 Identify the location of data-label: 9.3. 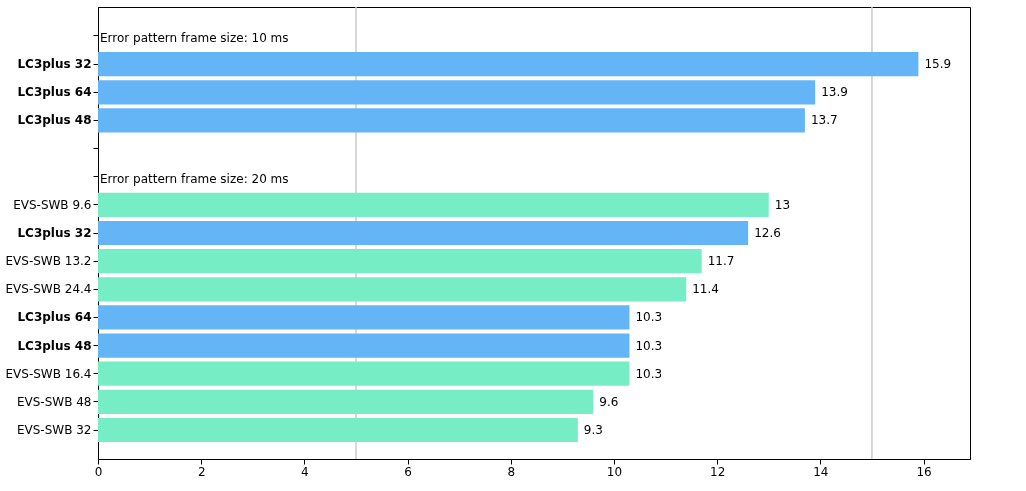
(593, 430).